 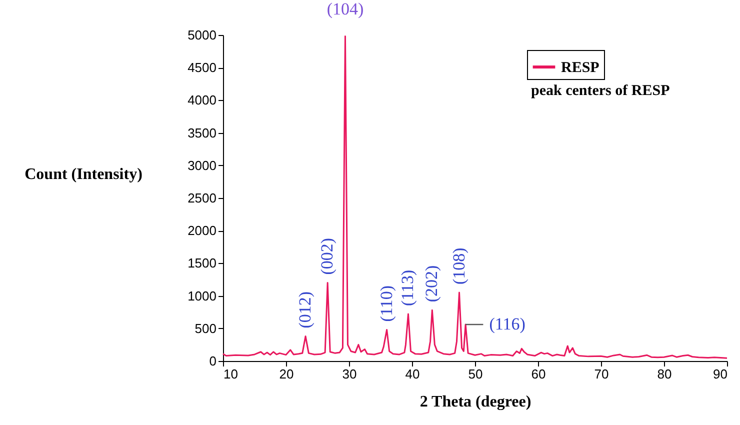 I want to click on annotation: (110), so click(x=386, y=304).